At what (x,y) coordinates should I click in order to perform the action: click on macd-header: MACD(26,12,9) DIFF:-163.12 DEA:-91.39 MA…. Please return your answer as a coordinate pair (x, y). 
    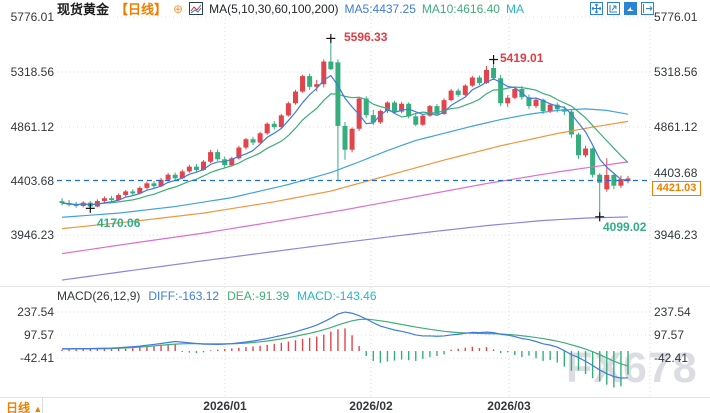
    Looking at the image, I should click on (217, 296).